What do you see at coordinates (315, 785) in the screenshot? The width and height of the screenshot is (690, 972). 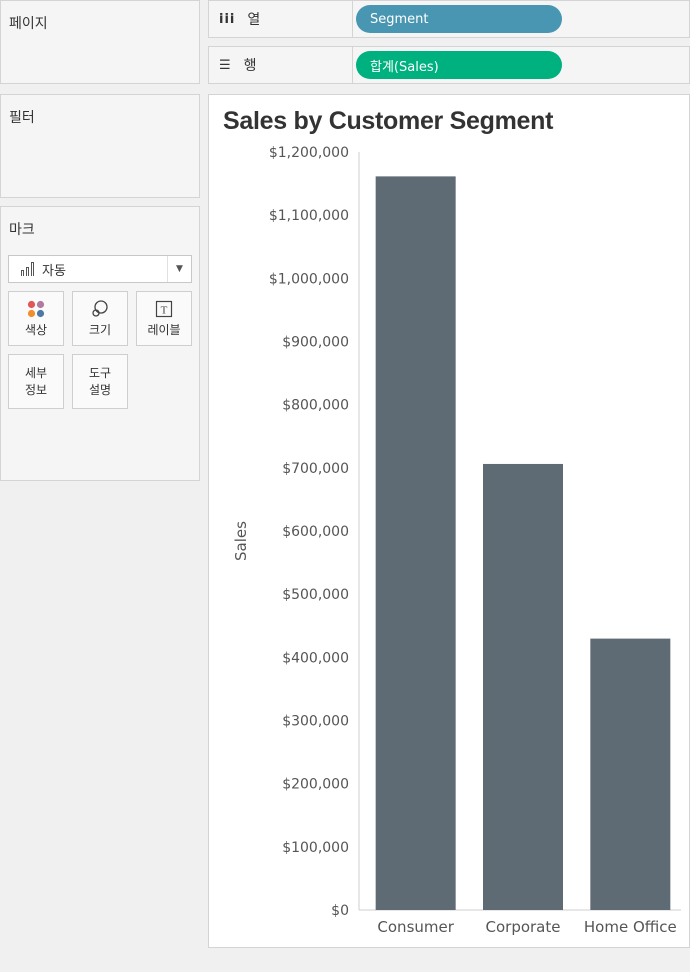 I see `y-tick-label: $200,000` at bounding box center [315, 785].